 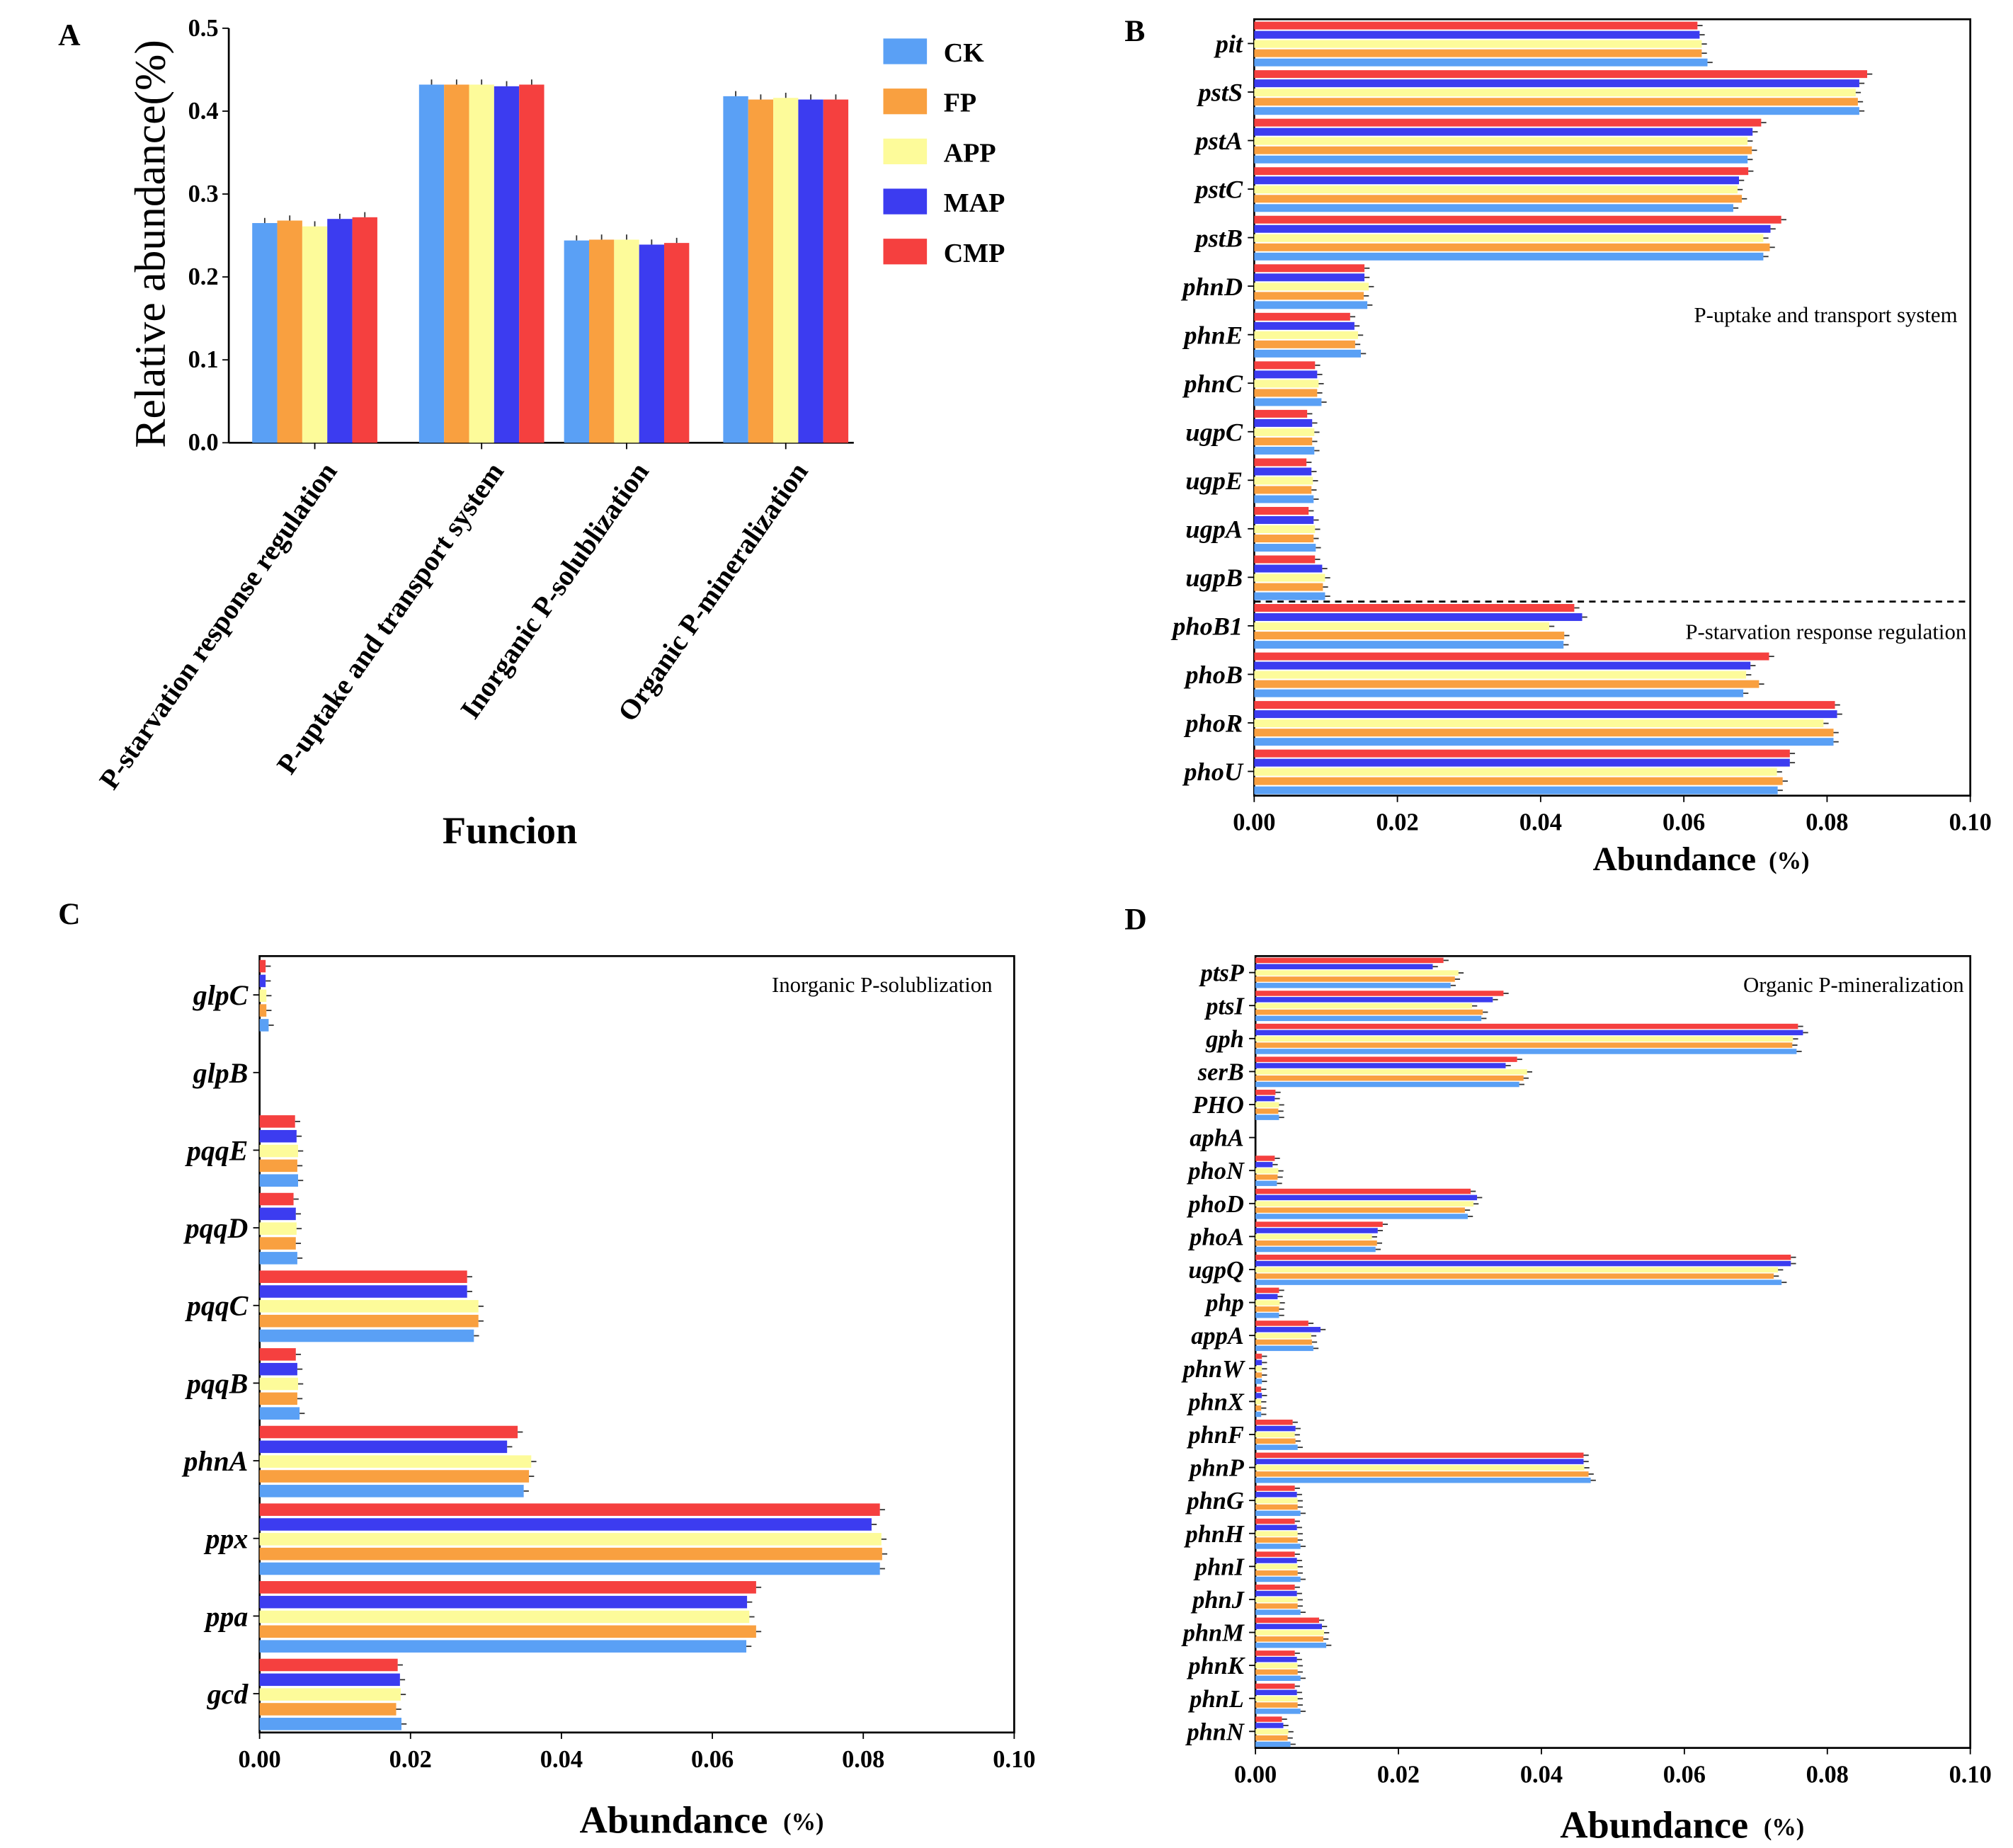 I want to click on legend-label: MAP, so click(x=975, y=203).